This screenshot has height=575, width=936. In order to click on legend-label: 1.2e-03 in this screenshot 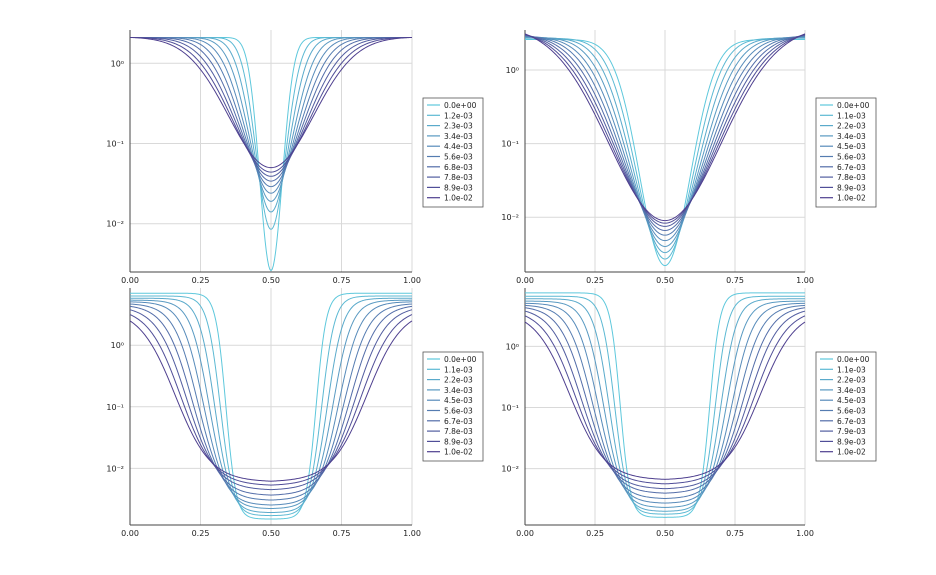, I will do `click(458, 115)`.